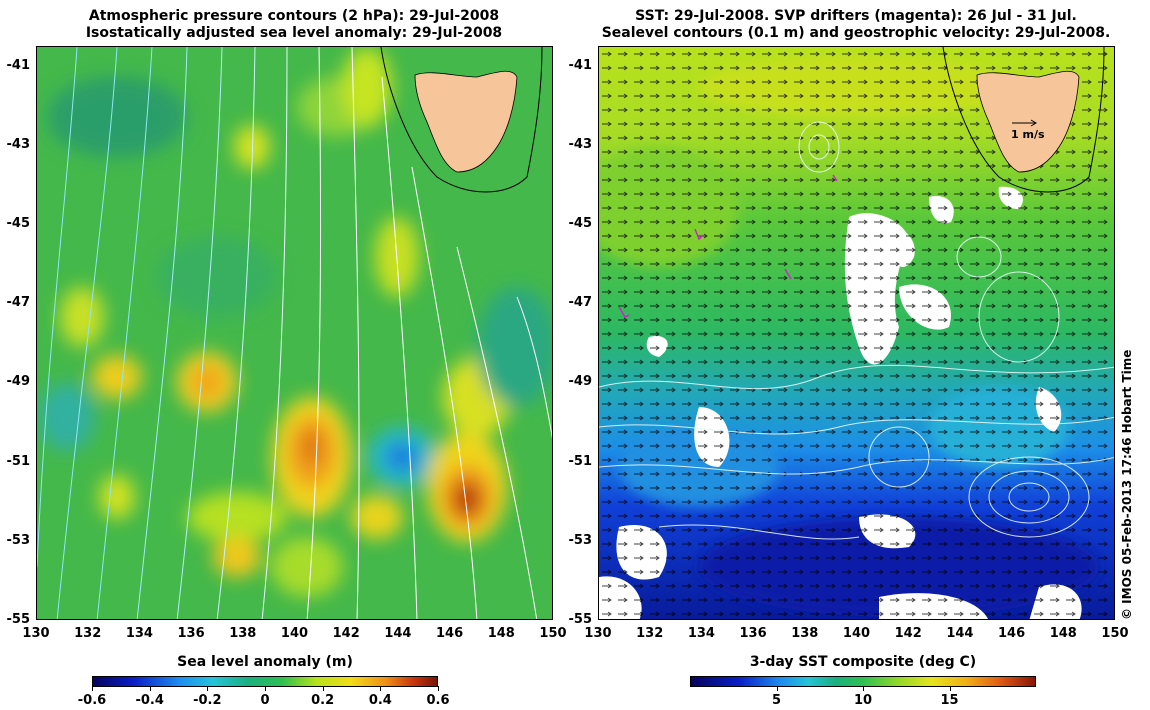 This screenshot has width=1150, height=710. What do you see at coordinates (243, 633) in the screenshot?
I see `left-x-tick-label: 138` at bounding box center [243, 633].